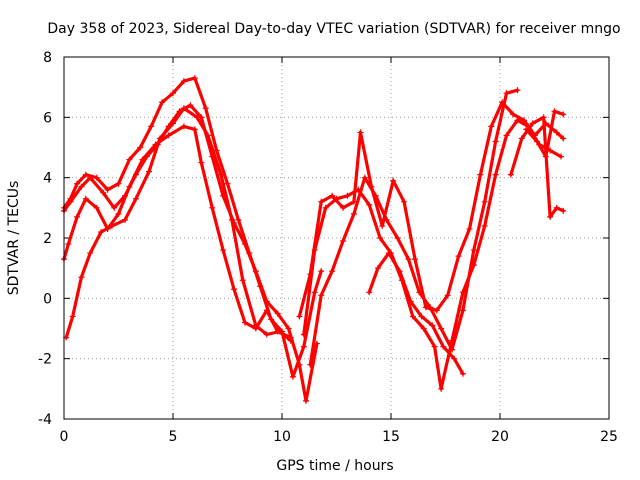 The height and width of the screenshot is (480, 640). What do you see at coordinates (64, 437) in the screenshot?
I see `x-tick-label: 0` at bounding box center [64, 437].